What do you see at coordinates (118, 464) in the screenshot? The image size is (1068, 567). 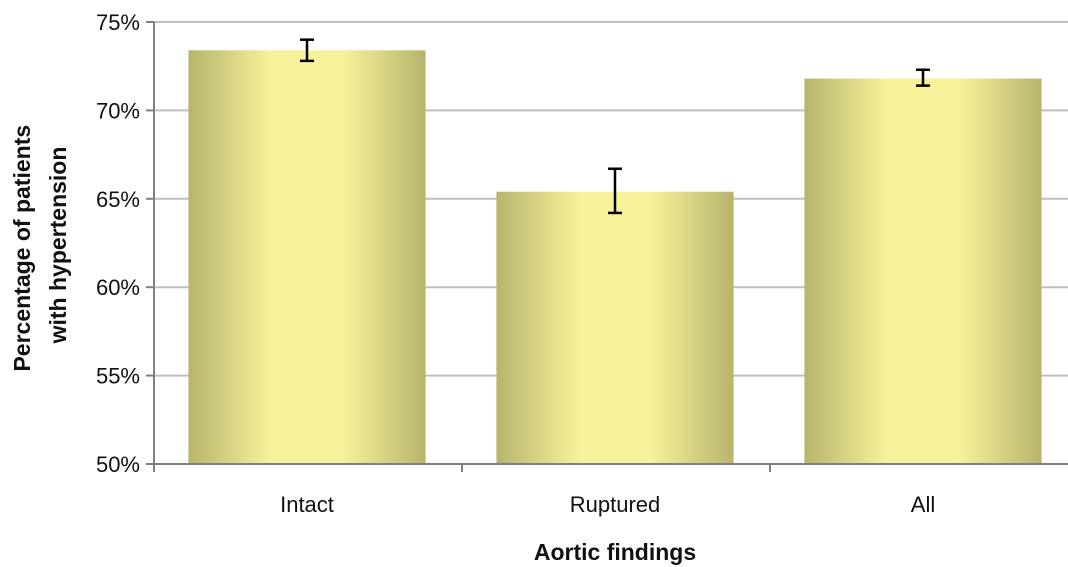 I see `y-tick-label: 50%` at bounding box center [118, 464].